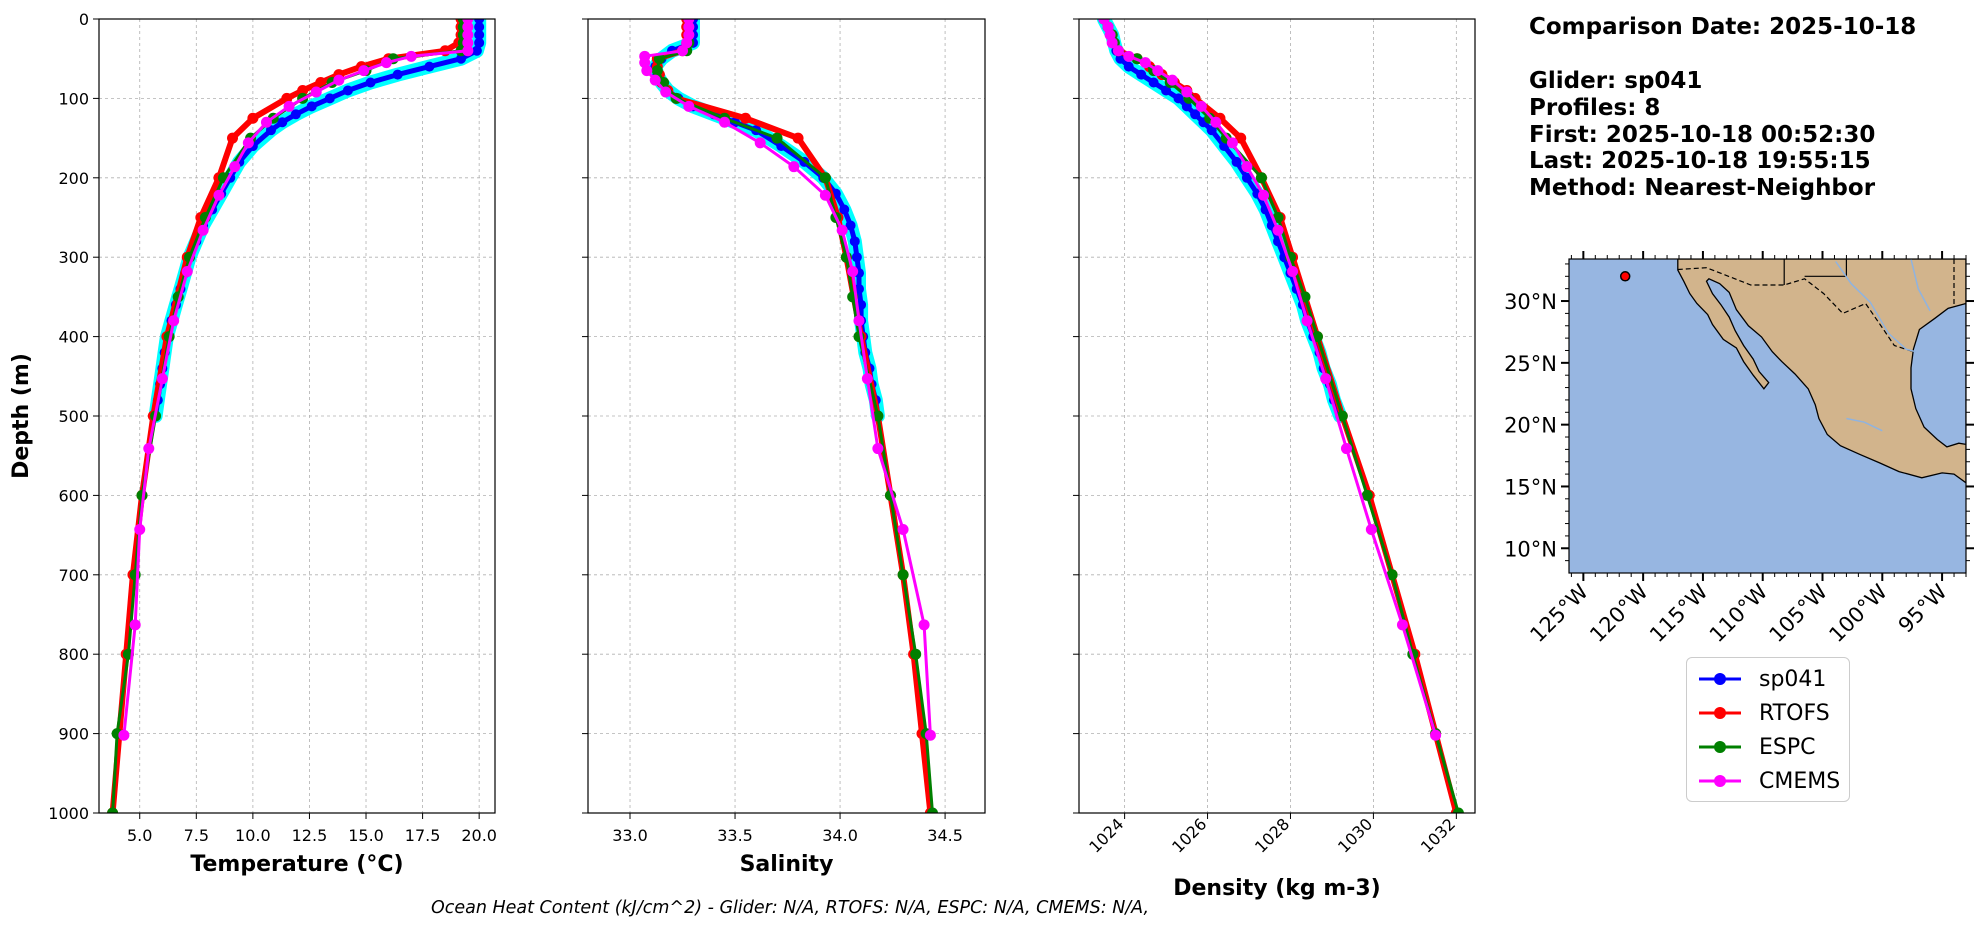 The image size is (1978, 934). What do you see at coordinates (1559, 613) in the screenshot?
I see `map-lon-label: 125°W` at bounding box center [1559, 613].